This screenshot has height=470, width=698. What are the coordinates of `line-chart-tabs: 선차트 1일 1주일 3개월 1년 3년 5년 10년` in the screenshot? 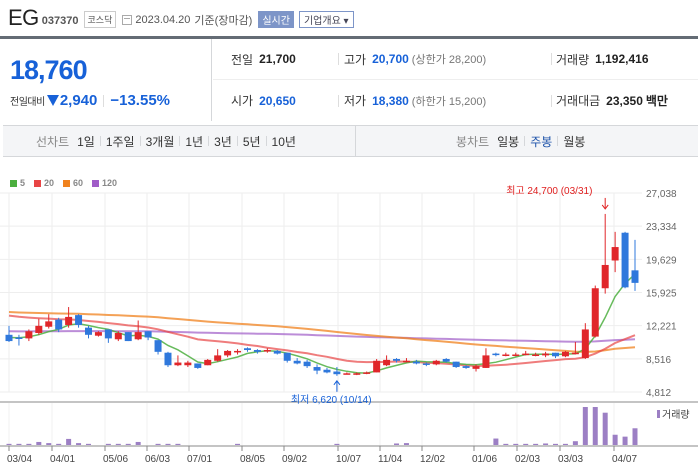 It's located at (166, 141).